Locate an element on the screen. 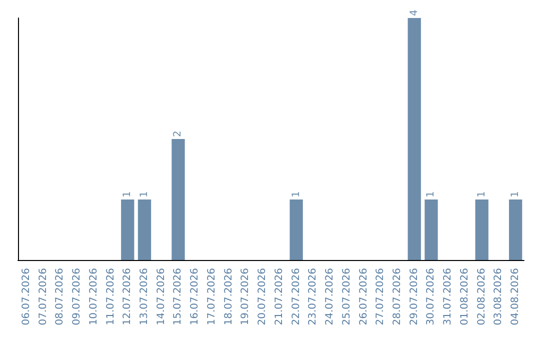 This screenshot has width=540, height=340. x-tick-label: 11.07.2026 is located at coordinates (110, 297).